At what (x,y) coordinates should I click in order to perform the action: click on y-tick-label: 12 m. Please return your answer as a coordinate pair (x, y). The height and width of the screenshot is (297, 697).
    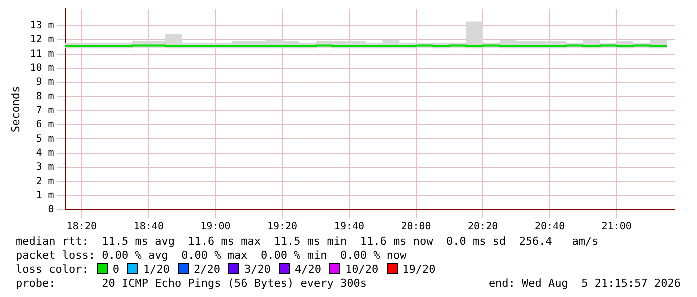
    Looking at the image, I should click on (42, 40).